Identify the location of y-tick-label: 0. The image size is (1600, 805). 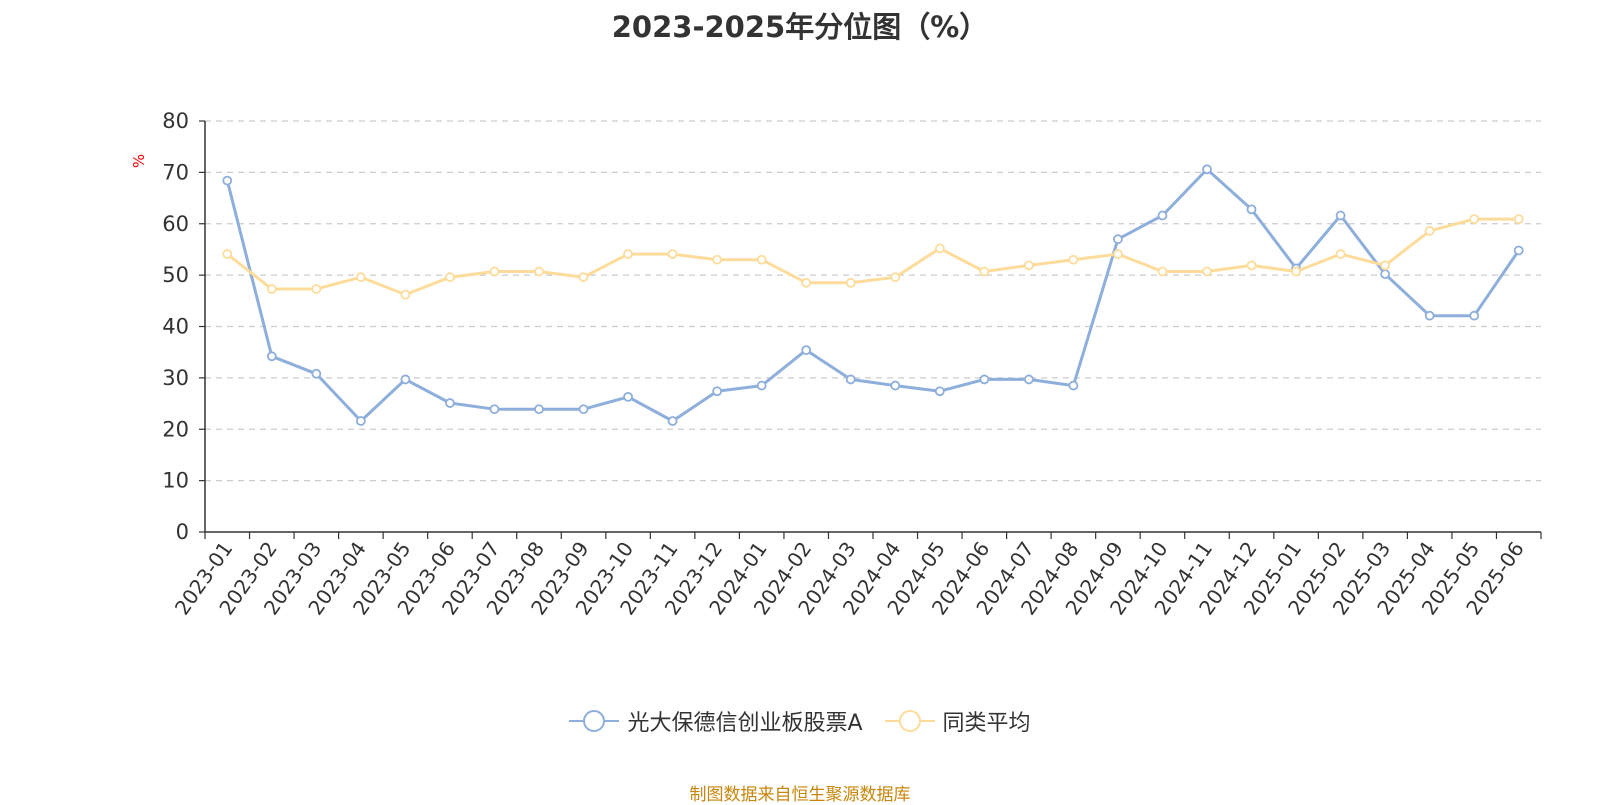
(182, 532).